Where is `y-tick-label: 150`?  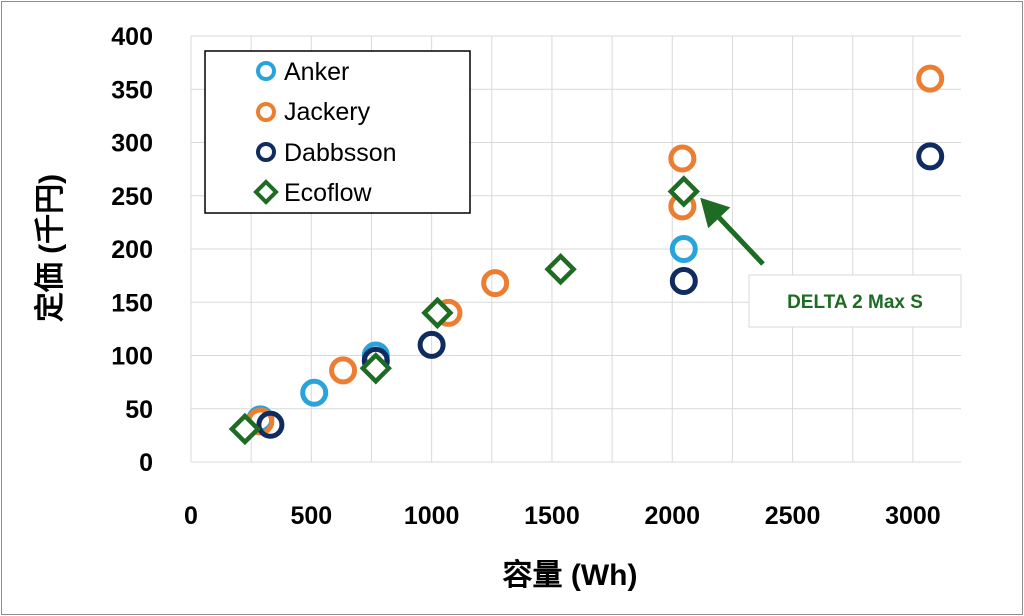
y-tick-label: 150 is located at coordinates (132, 303).